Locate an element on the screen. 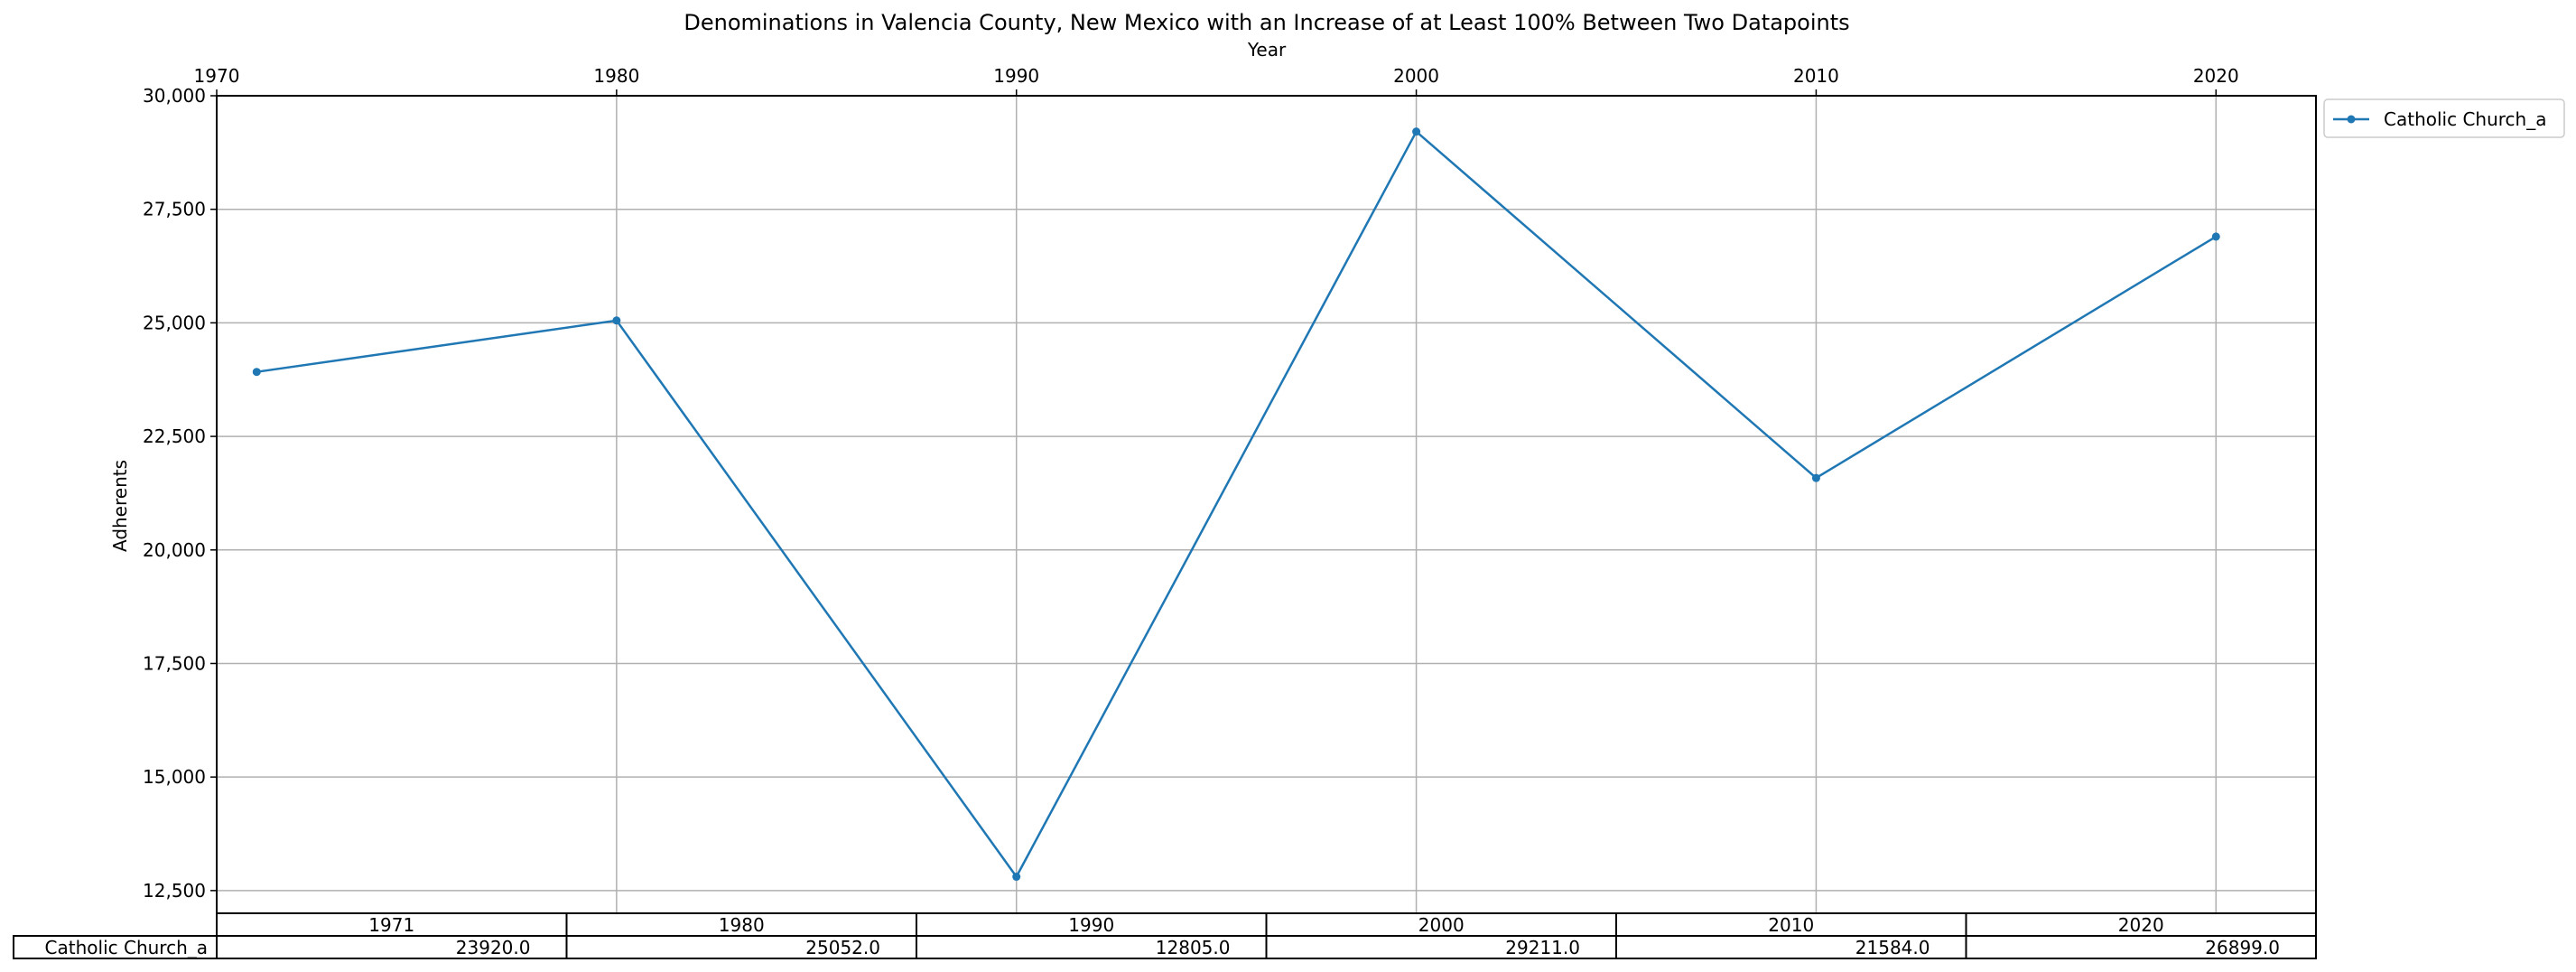 The height and width of the screenshot is (972, 2576). table-column-header: 2010 is located at coordinates (1791, 925).